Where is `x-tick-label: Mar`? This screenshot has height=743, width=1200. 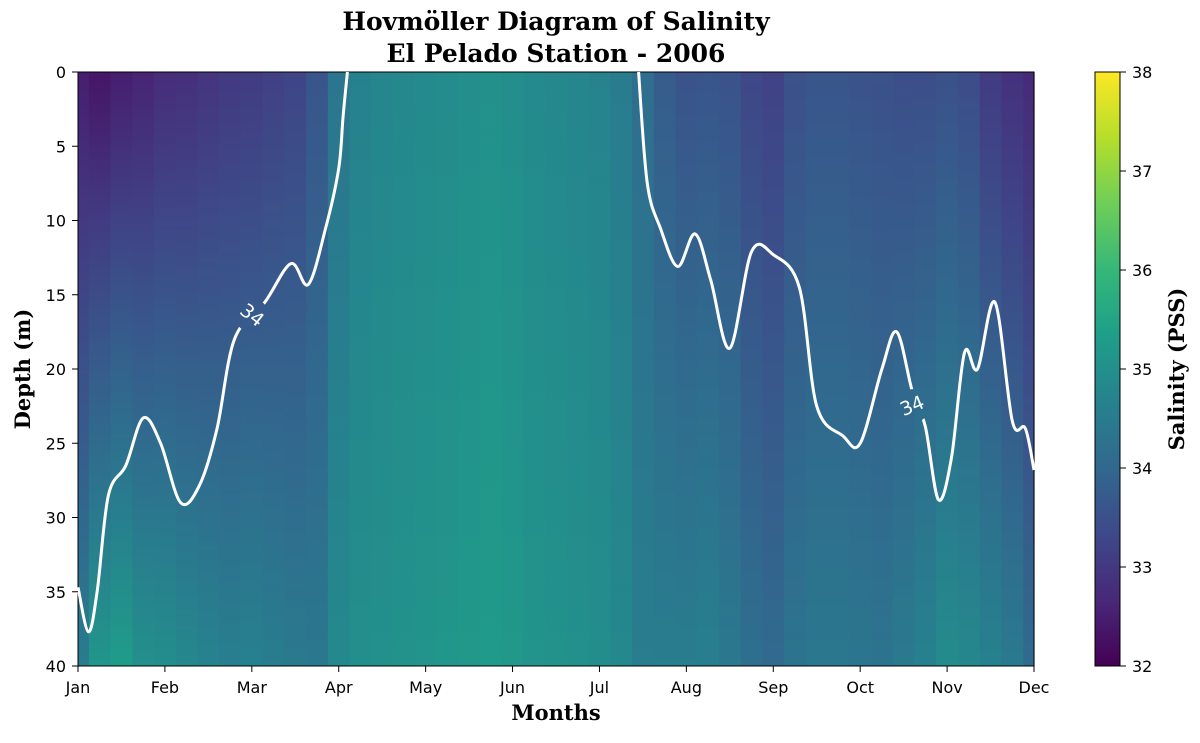
x-tick-label: Mar is located at coordinates (252, 687).